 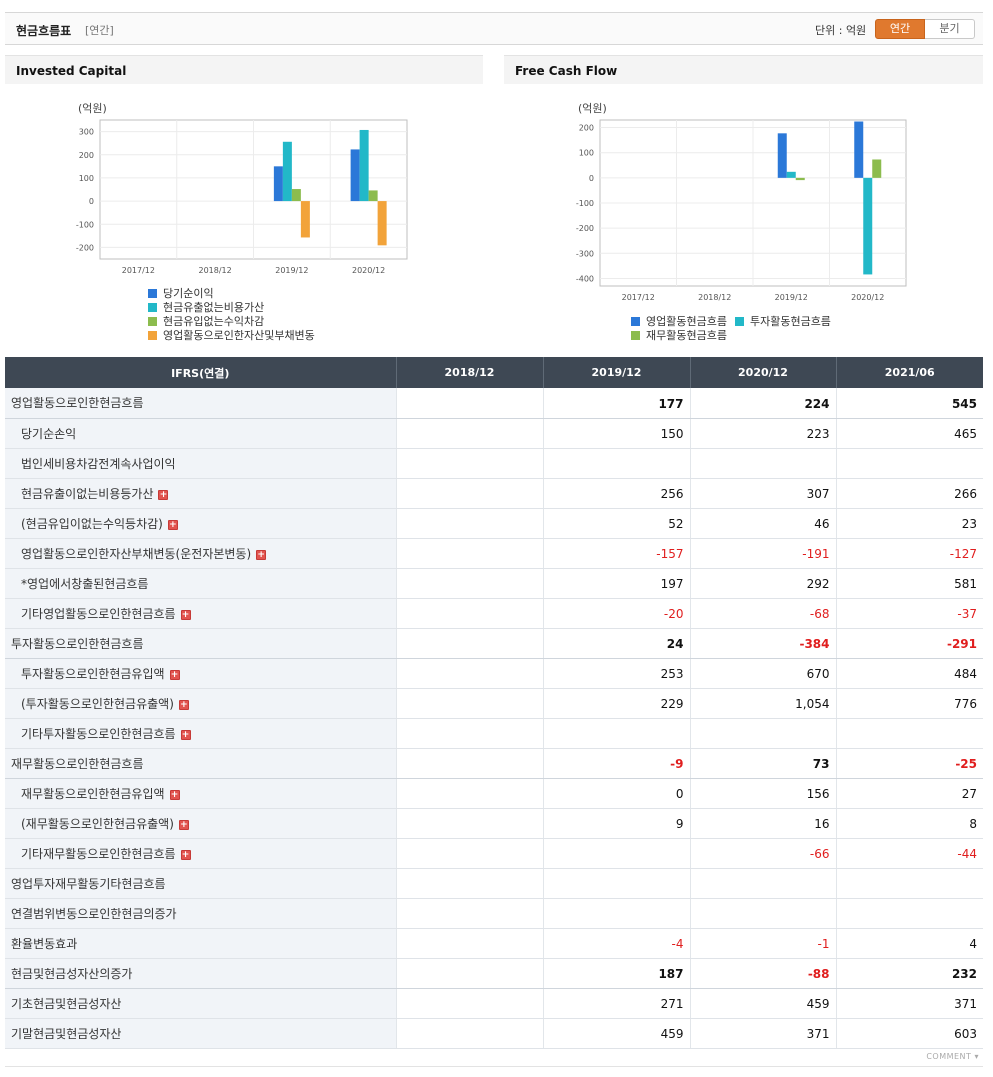 I want to click on header-ifrs: IFRS(연결), so click(x=201, y=372).